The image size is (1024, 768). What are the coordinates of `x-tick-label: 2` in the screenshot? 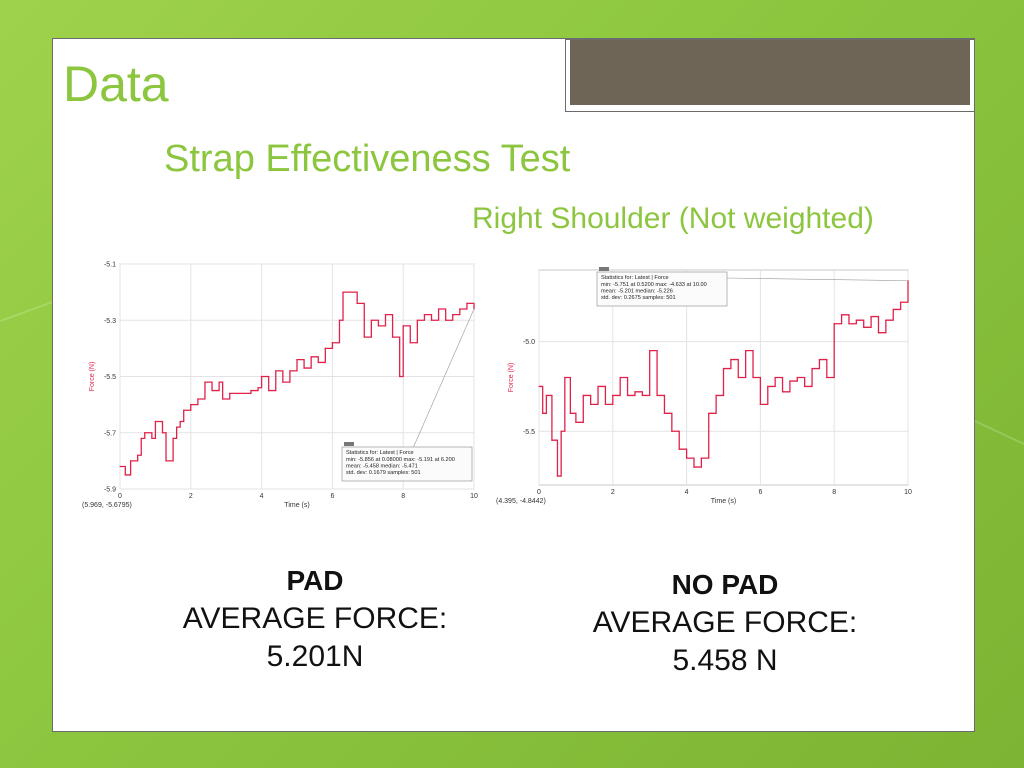 It's located at (191, 496).